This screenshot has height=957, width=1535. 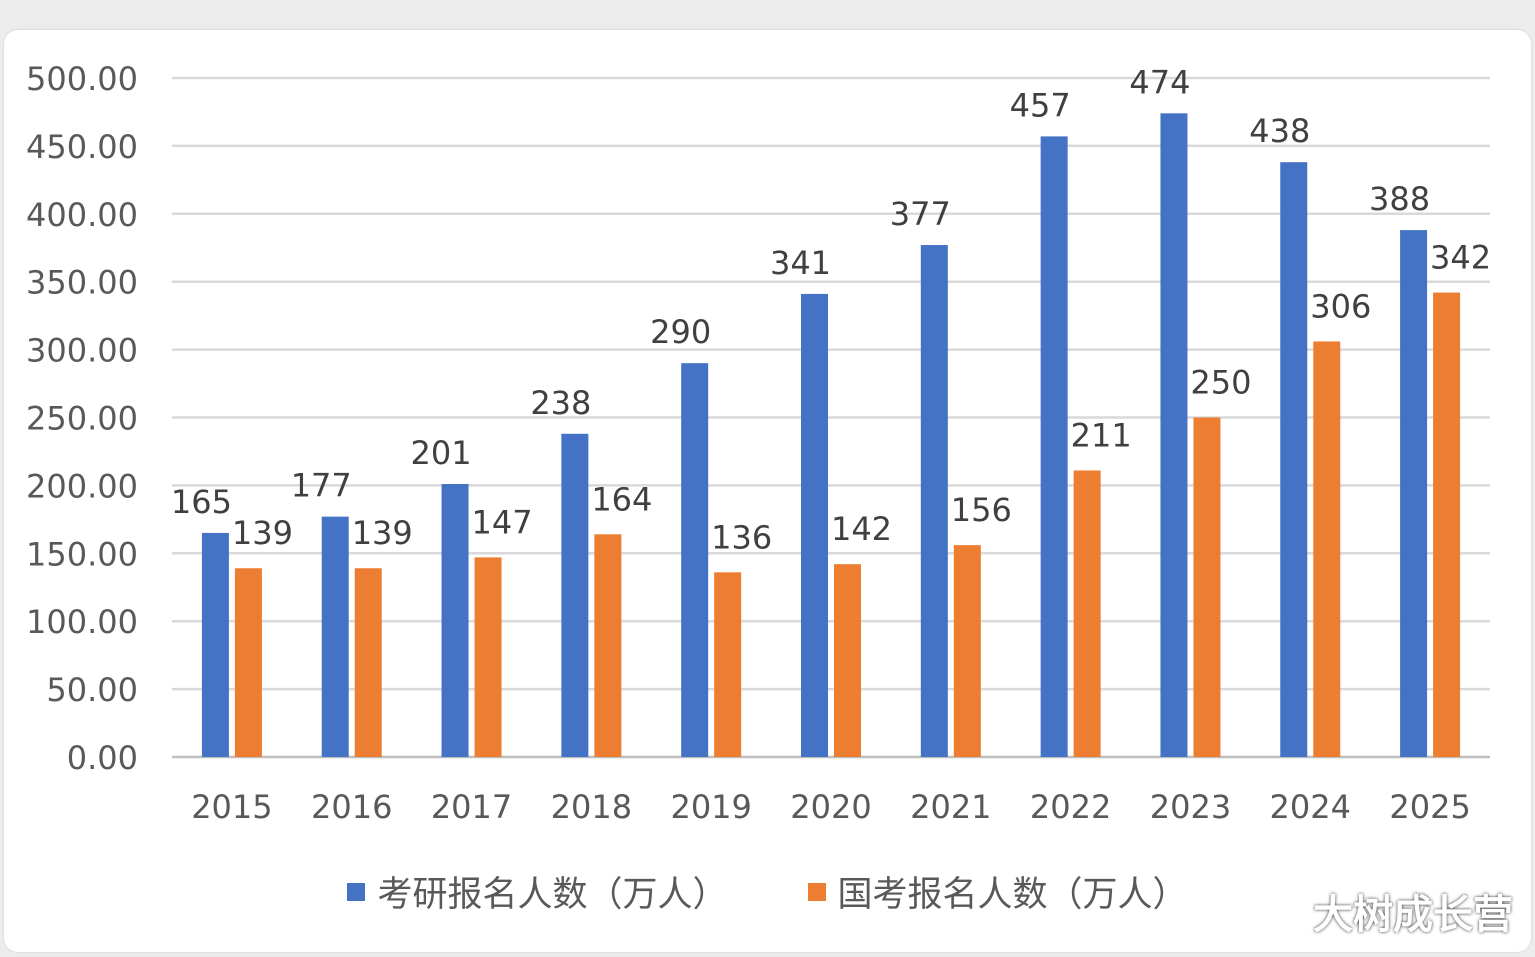 I want to click on y-tick-label: 0.00, so click(x=102, y=758).